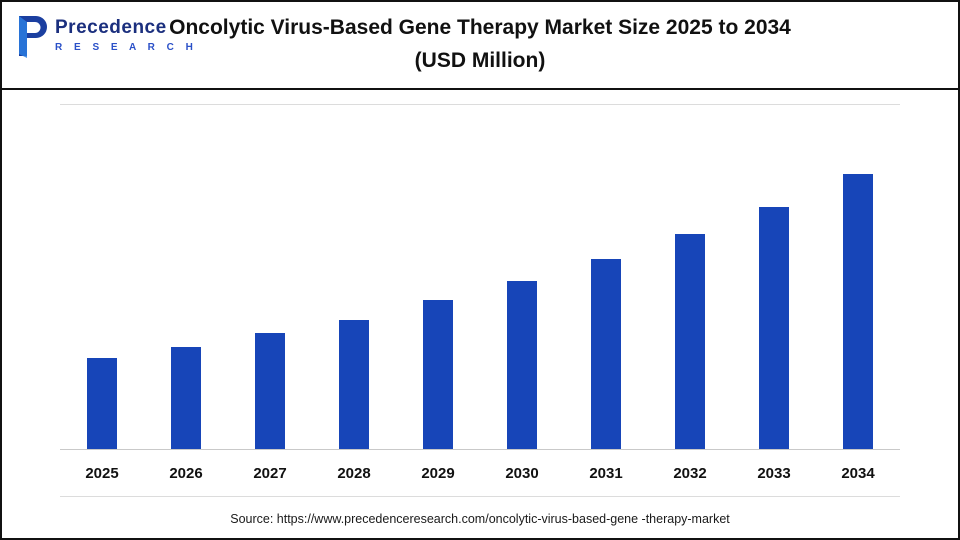  I want to click on bar-2034, so click(858, 311).